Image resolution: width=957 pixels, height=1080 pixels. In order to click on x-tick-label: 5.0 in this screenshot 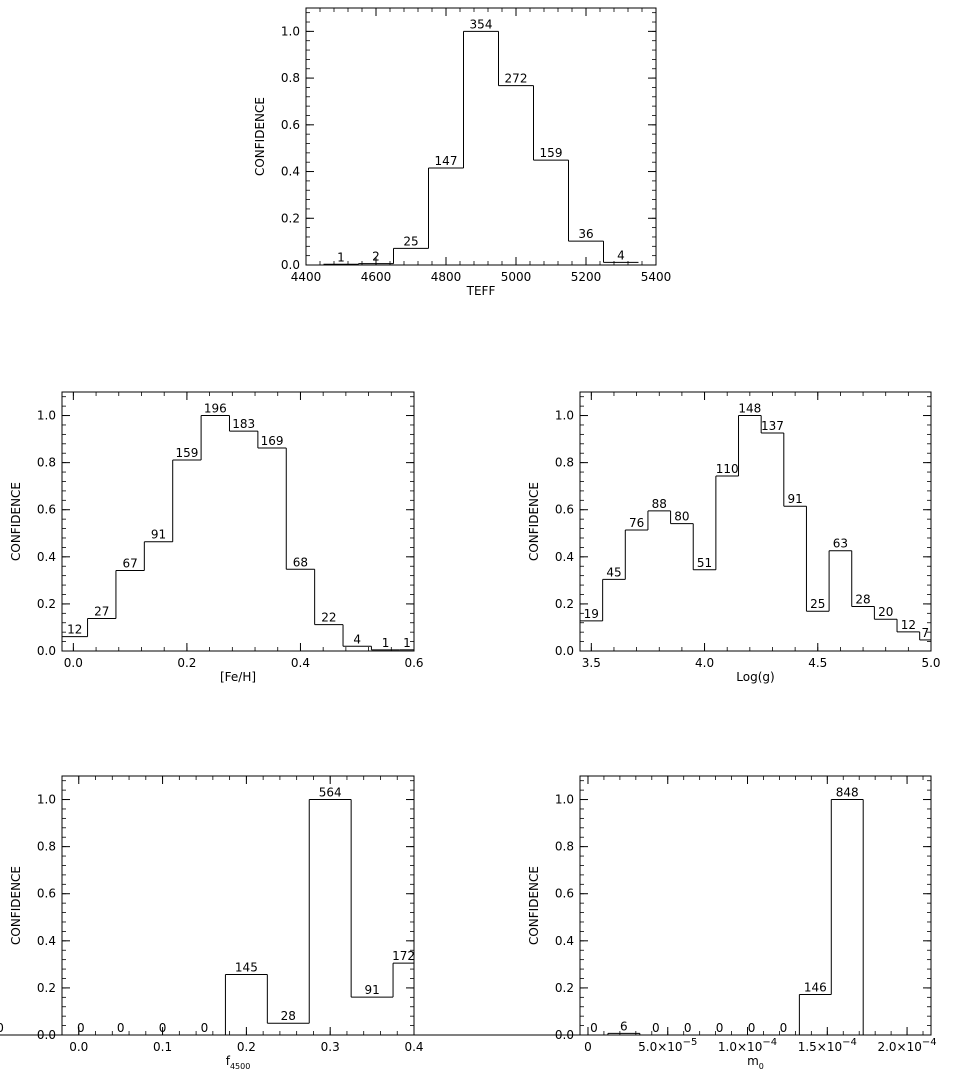, I will do `click(930, 663)`.